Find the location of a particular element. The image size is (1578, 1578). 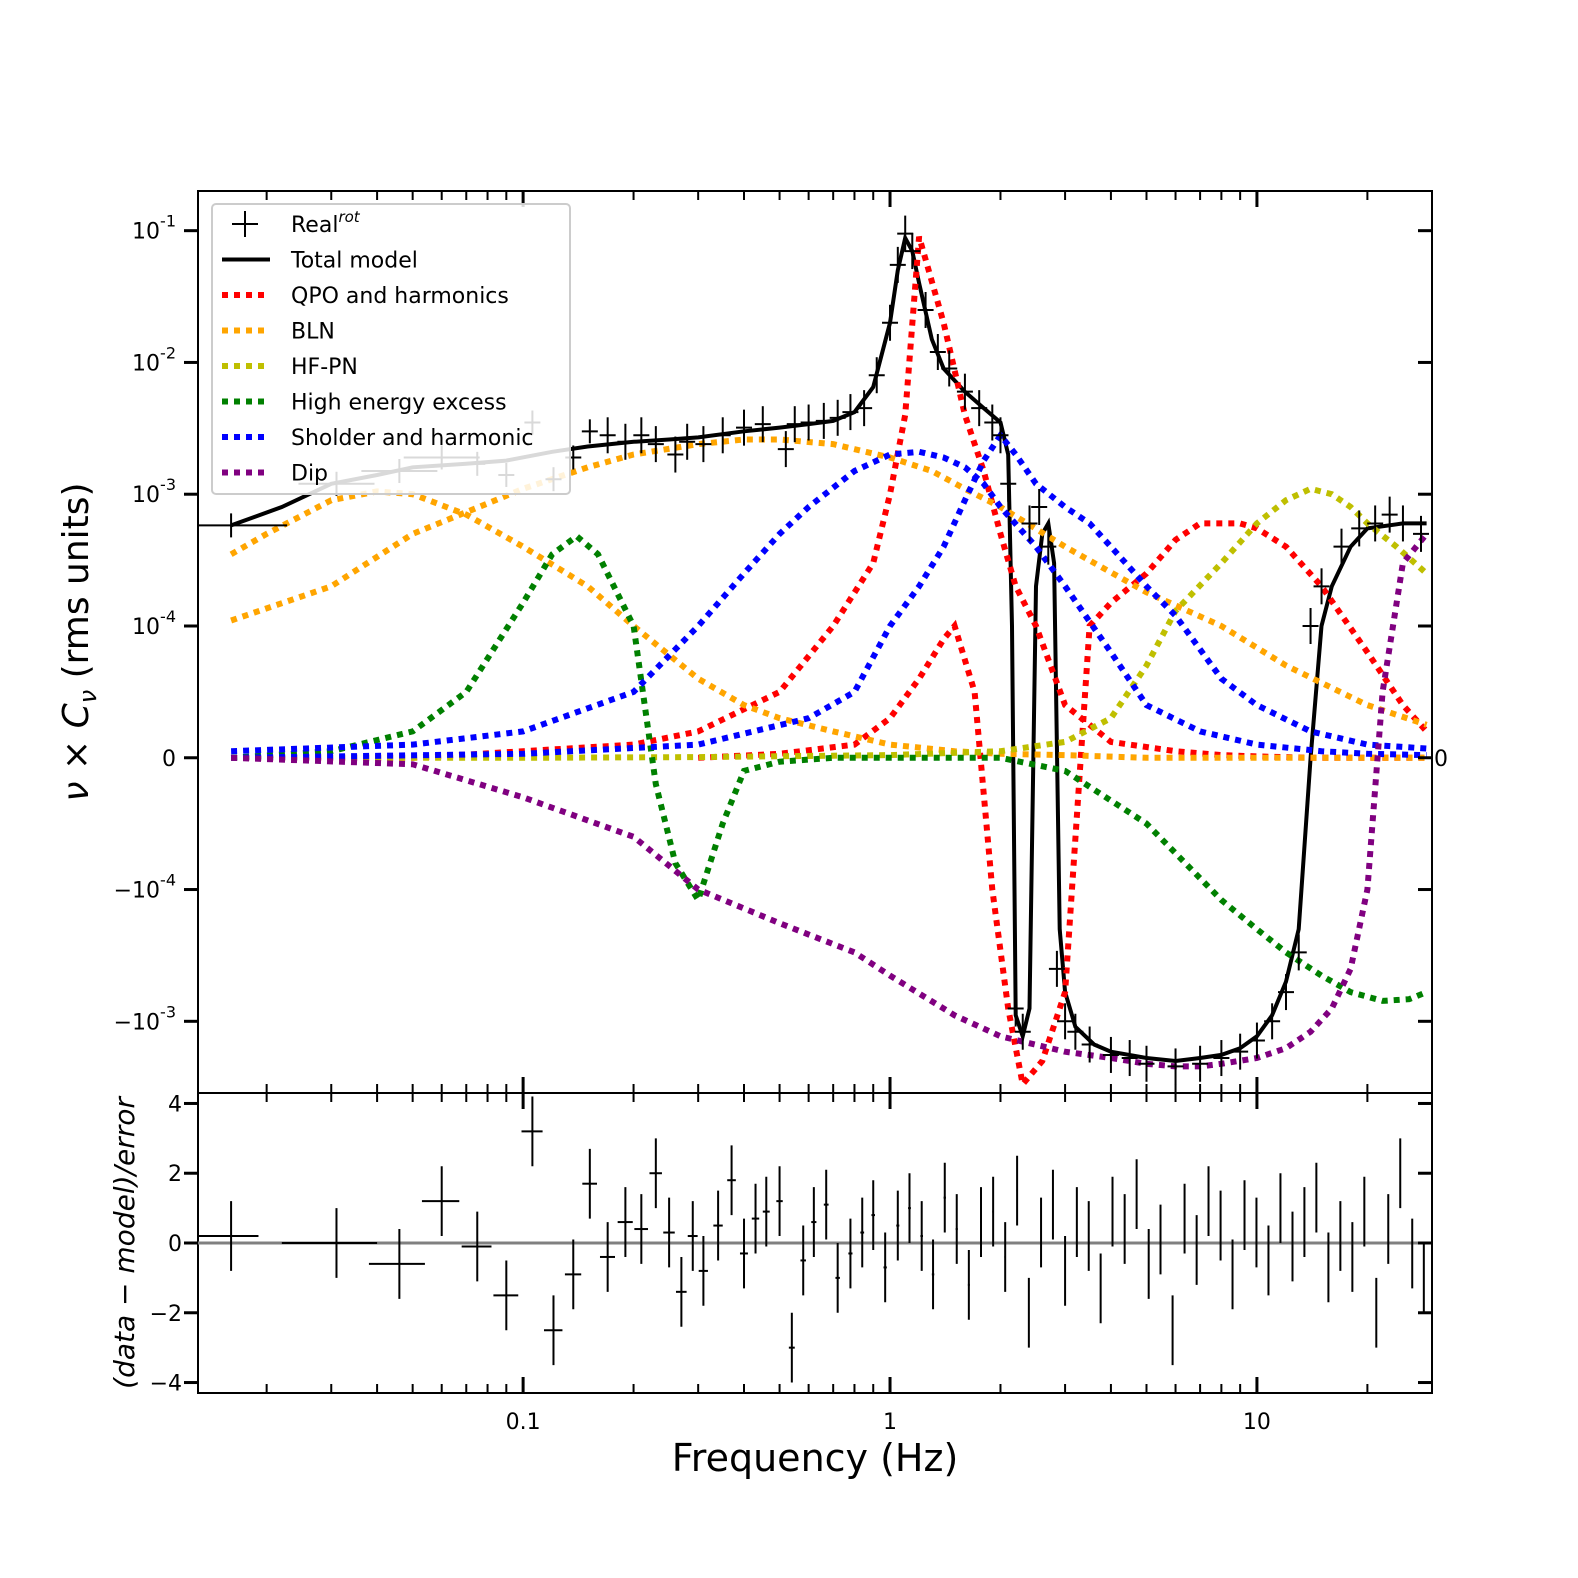

legend-item: HF-PN is located at coordinates (290, 367).